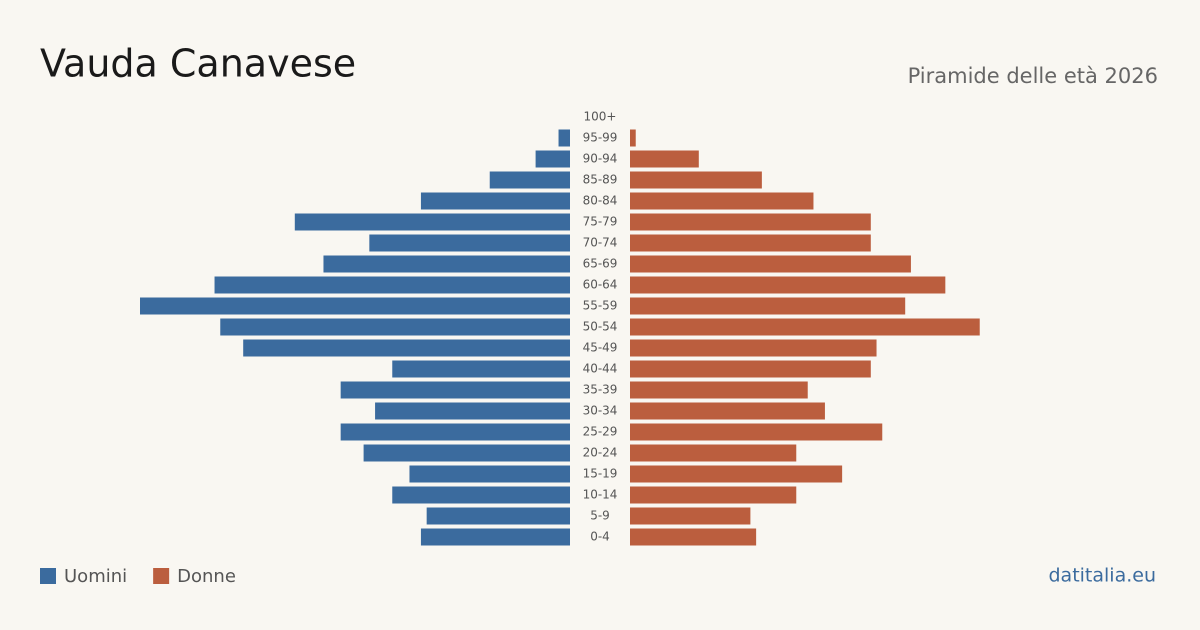 The image size is (1200, 630). I want to click on age-label: 60-64, so click(600, 285).